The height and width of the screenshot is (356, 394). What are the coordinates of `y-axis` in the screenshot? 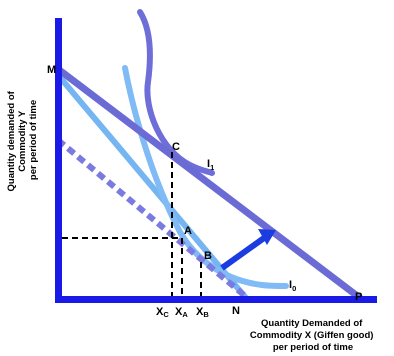 It's located at (58, 160).